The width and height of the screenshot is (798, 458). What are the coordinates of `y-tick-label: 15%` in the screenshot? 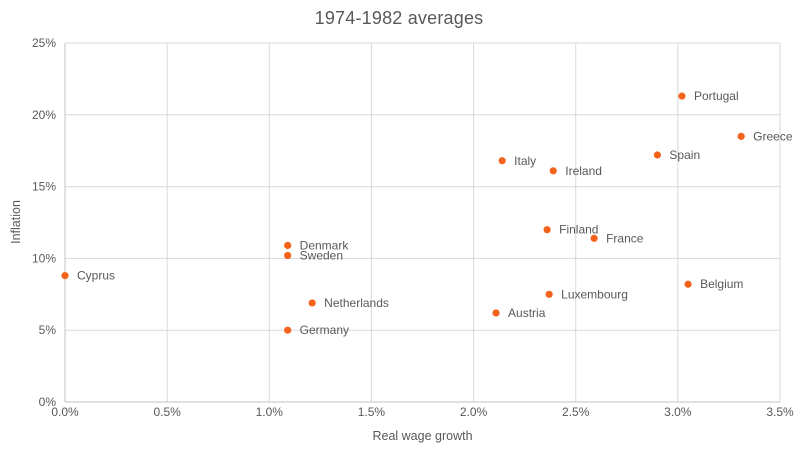 It's located at (44, 187).